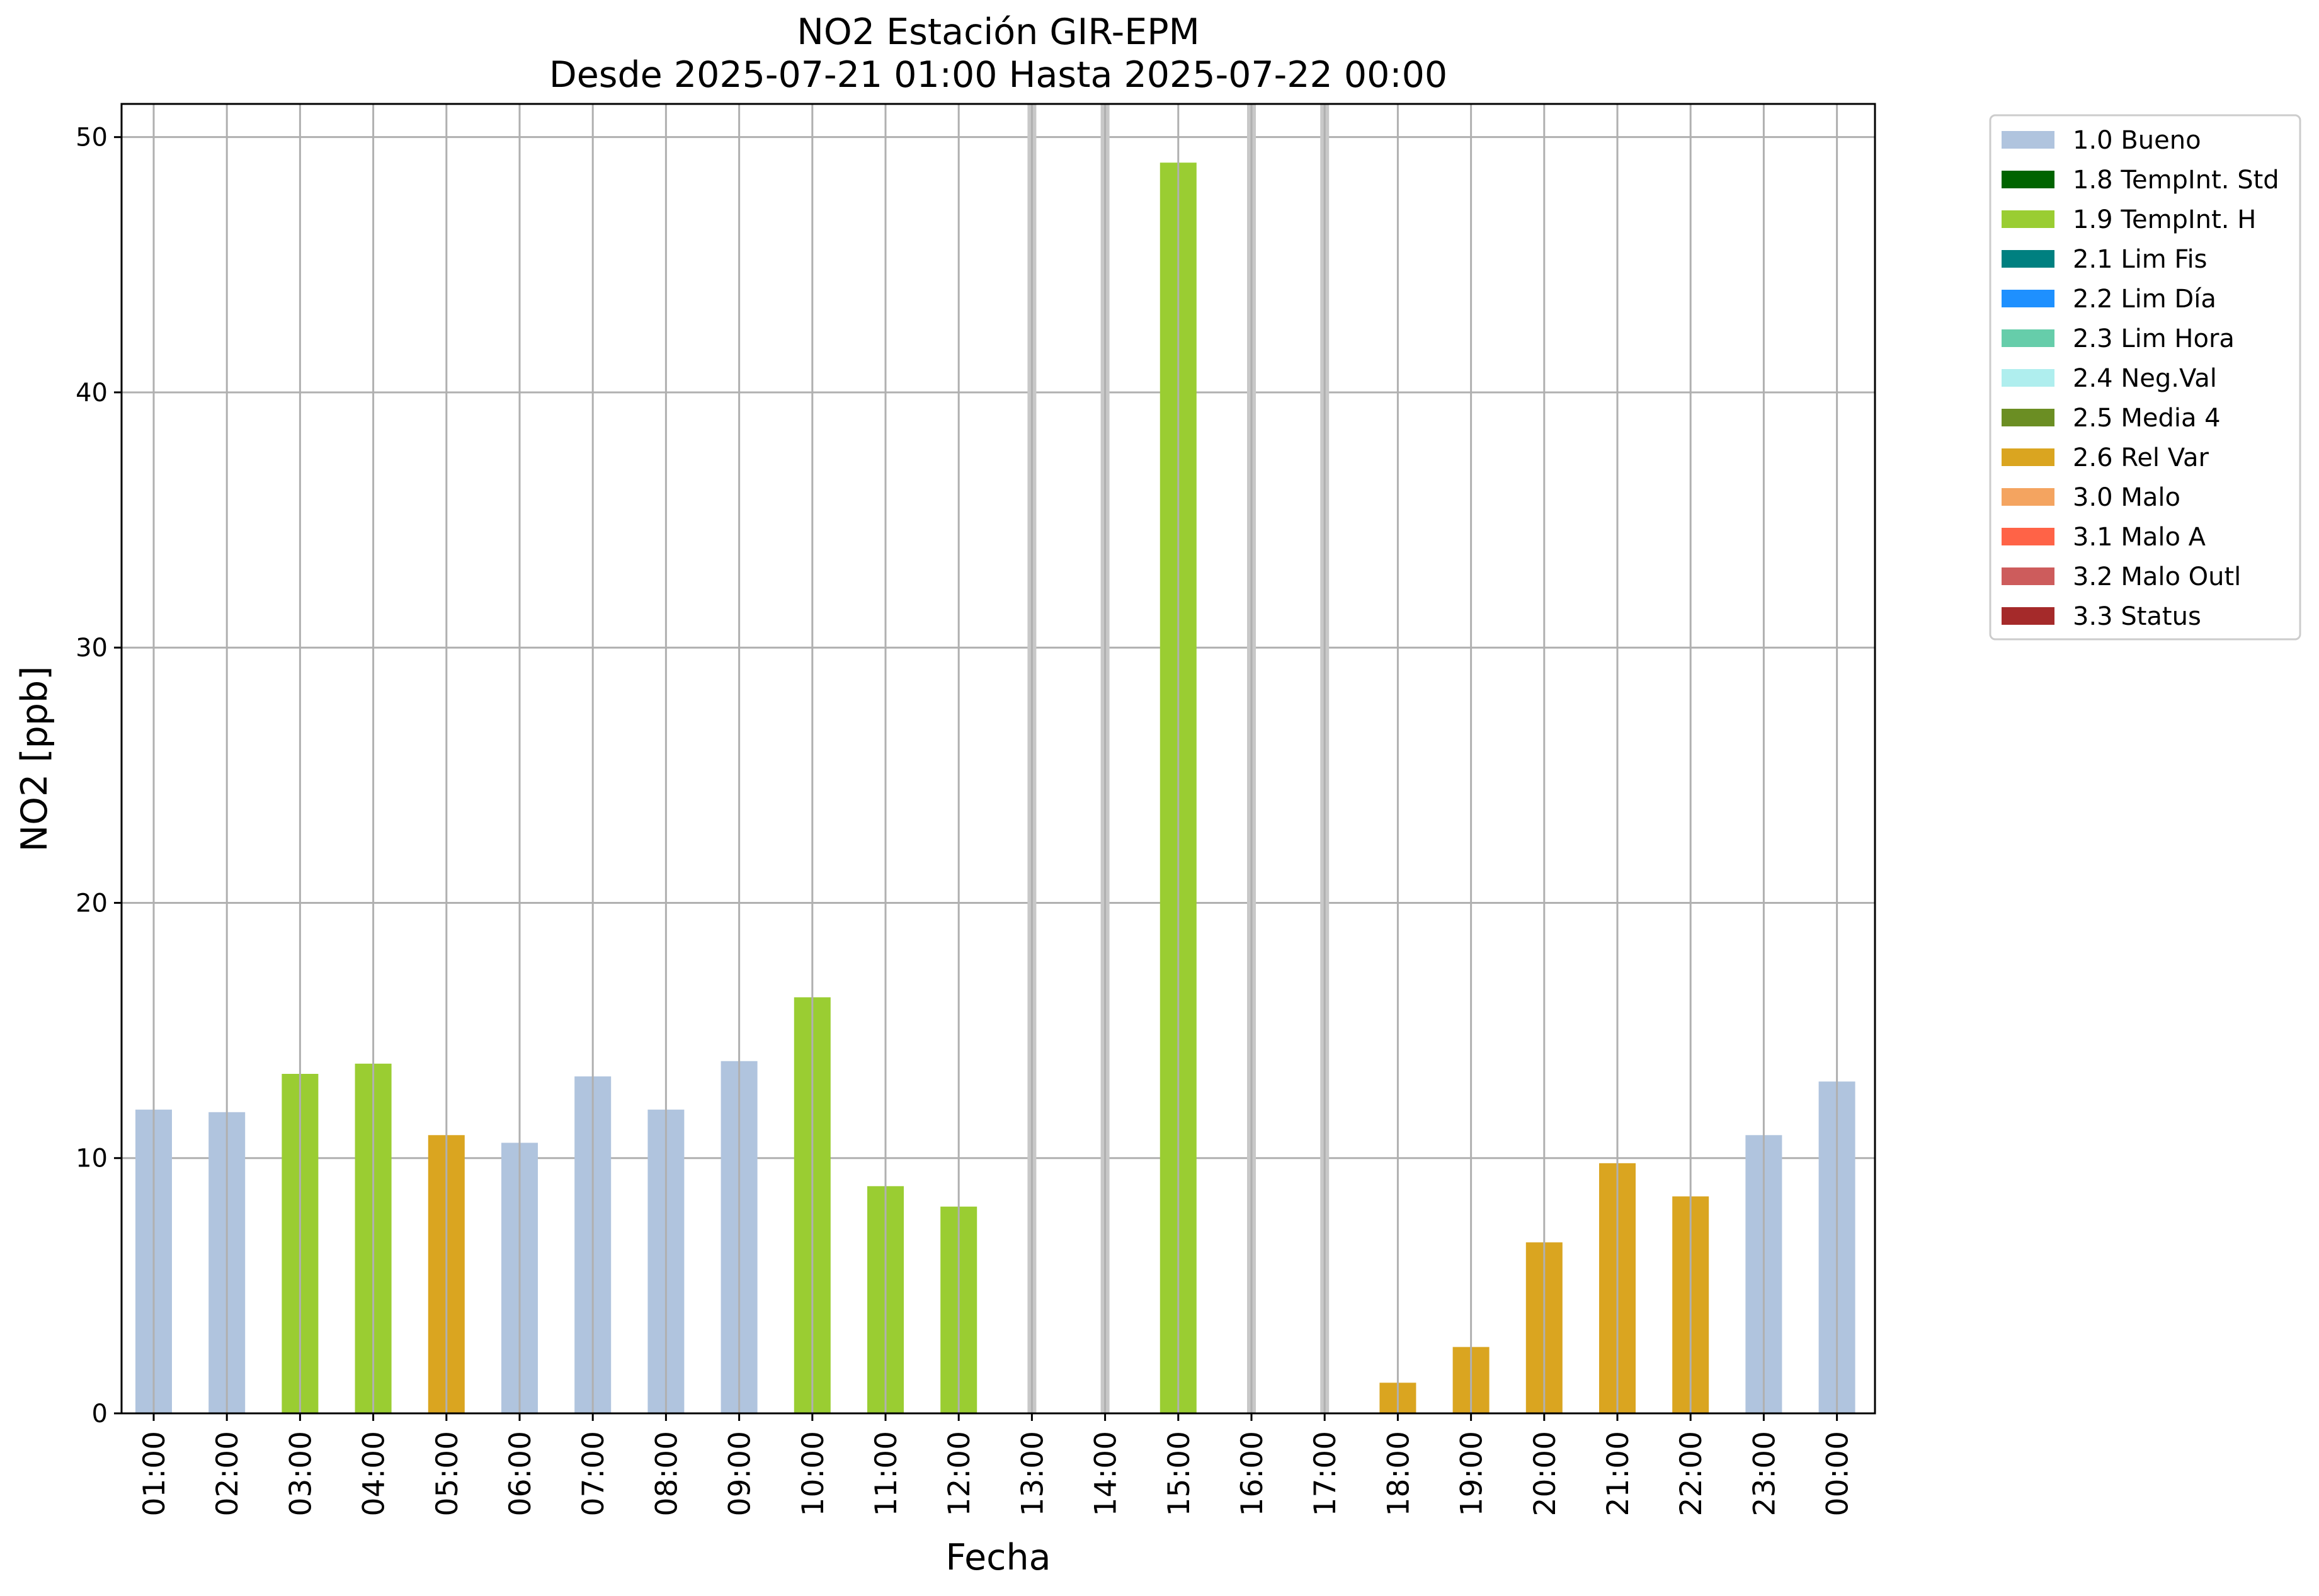  Describe the element at coordinates (92, 393) in the screenshot. I see `y-tick-label: 40` at that location.